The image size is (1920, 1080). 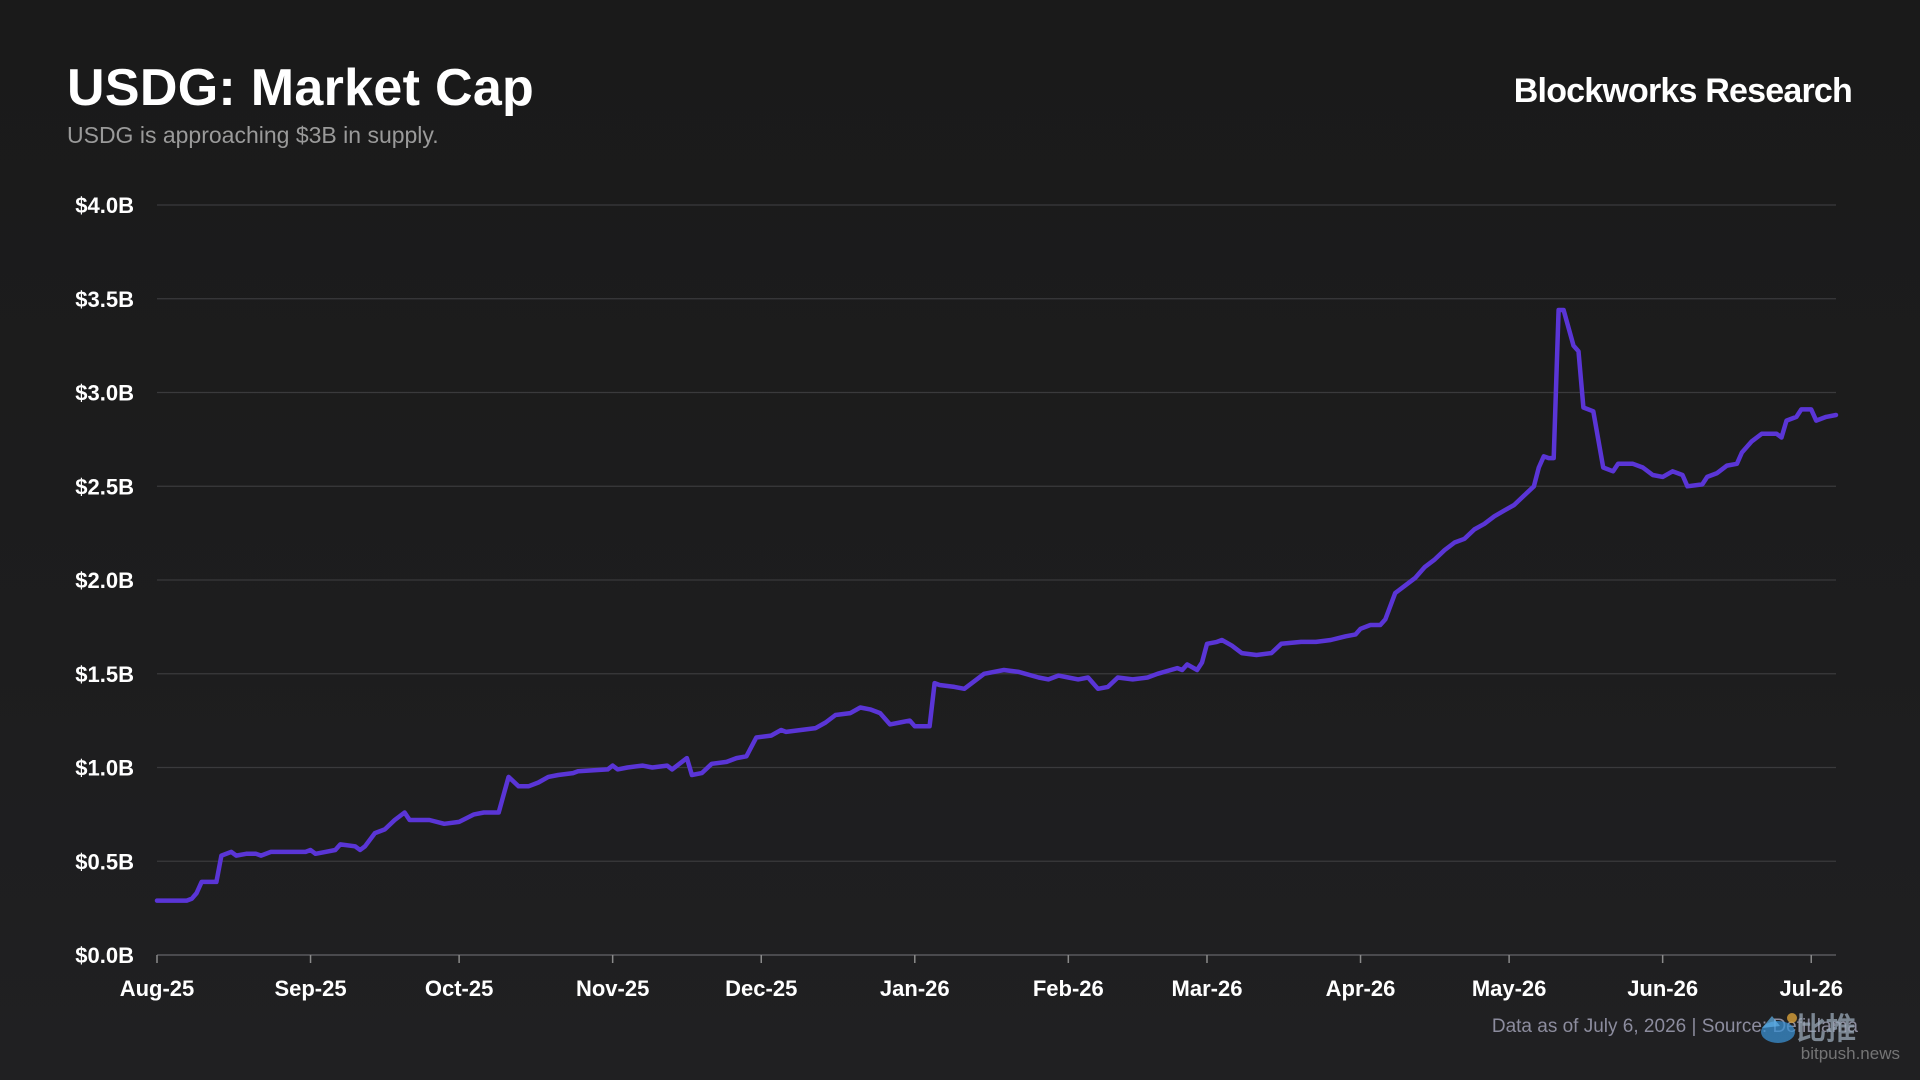 What do you see at coordinates (1811, 988) in the screenshot?
I see `x-tick-label: Jul-26` at bounding box center [1811, 988].